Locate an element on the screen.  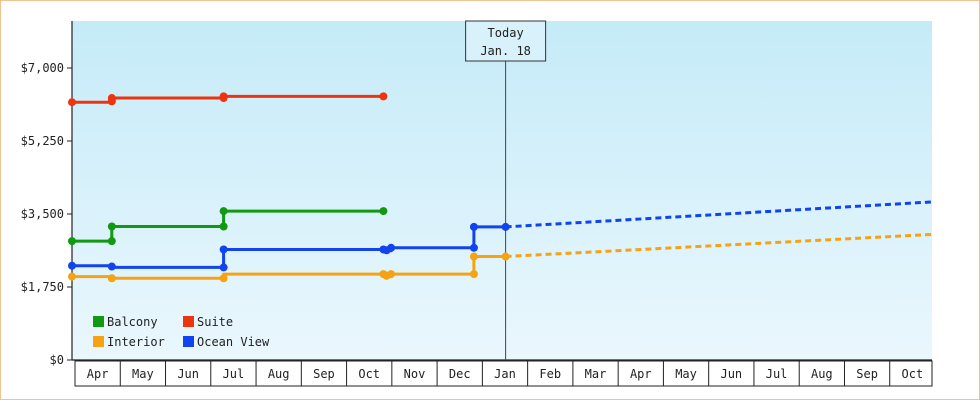
today-date-label: Jan. 18 is located at coordinates (505, 51).